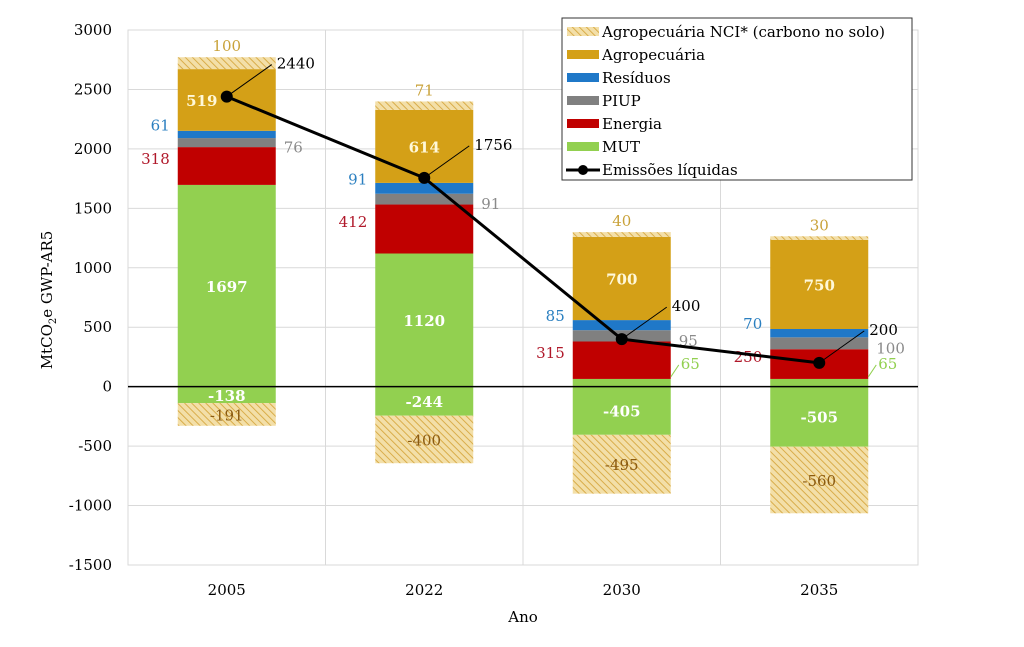  I want to click on legend-label: Energia, so click(632, 124).